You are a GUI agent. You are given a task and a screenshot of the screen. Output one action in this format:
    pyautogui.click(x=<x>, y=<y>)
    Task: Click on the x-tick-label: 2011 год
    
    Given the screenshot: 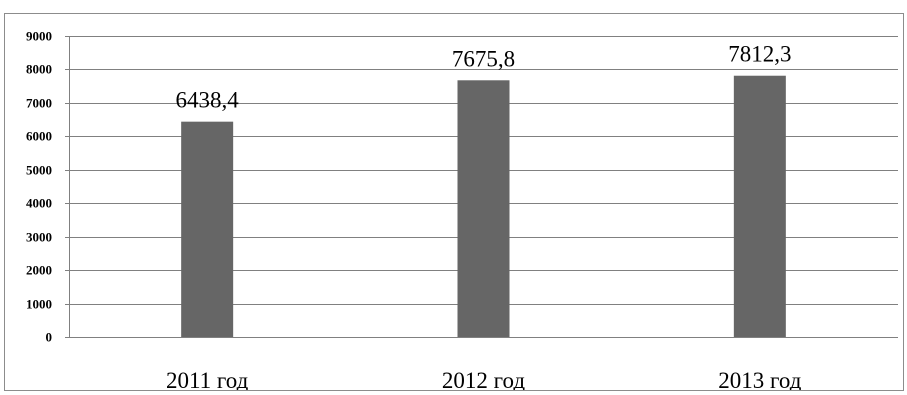 What is the action you would take?
    pyautogui.click(x=207, y=379)
    